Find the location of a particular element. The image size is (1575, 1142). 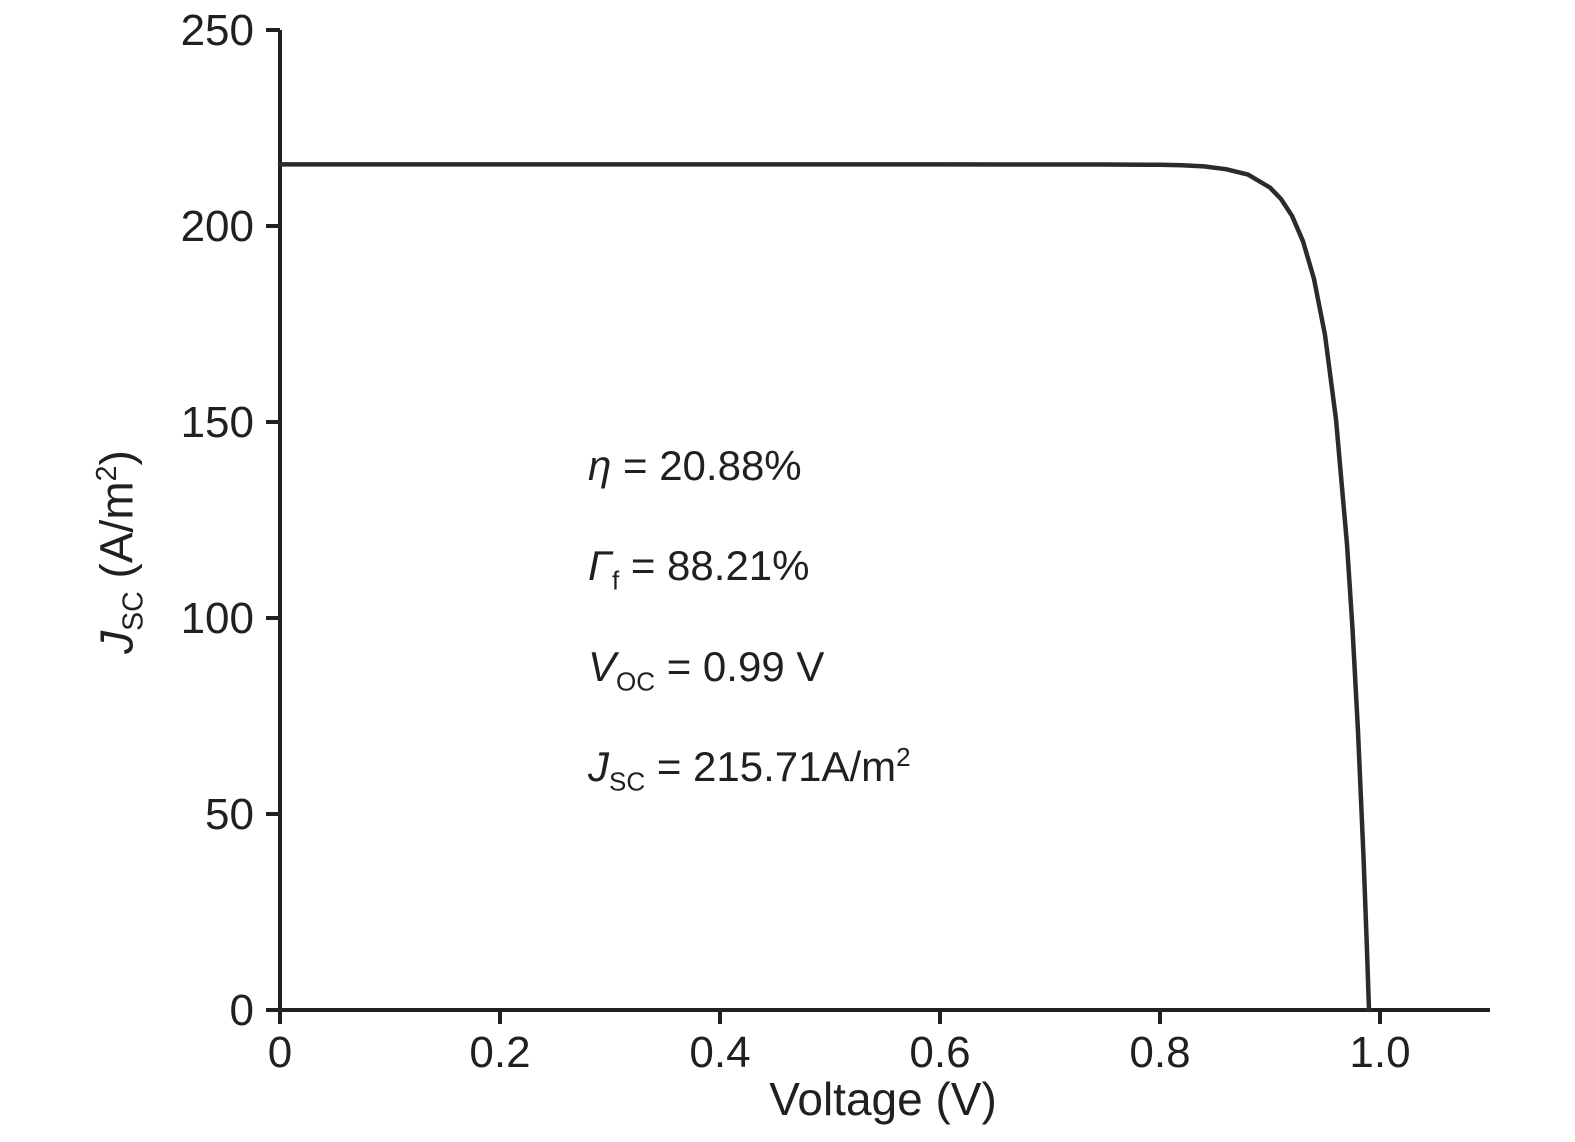

y-axis-label-subscript: SC is located at coordinates (133, 611).